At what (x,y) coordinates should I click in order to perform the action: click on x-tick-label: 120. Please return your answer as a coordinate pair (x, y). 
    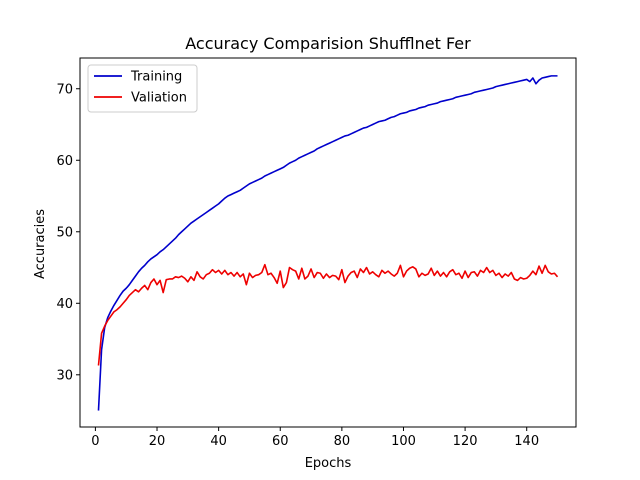
    Looking at the image, I should click on (465, 441).